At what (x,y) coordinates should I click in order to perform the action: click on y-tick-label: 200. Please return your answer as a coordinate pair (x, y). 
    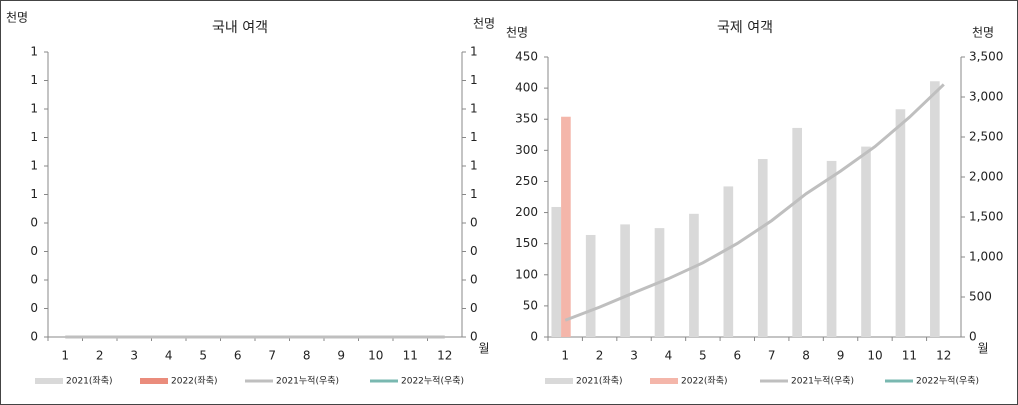
    Looking at the image, I should click on (526, 212).